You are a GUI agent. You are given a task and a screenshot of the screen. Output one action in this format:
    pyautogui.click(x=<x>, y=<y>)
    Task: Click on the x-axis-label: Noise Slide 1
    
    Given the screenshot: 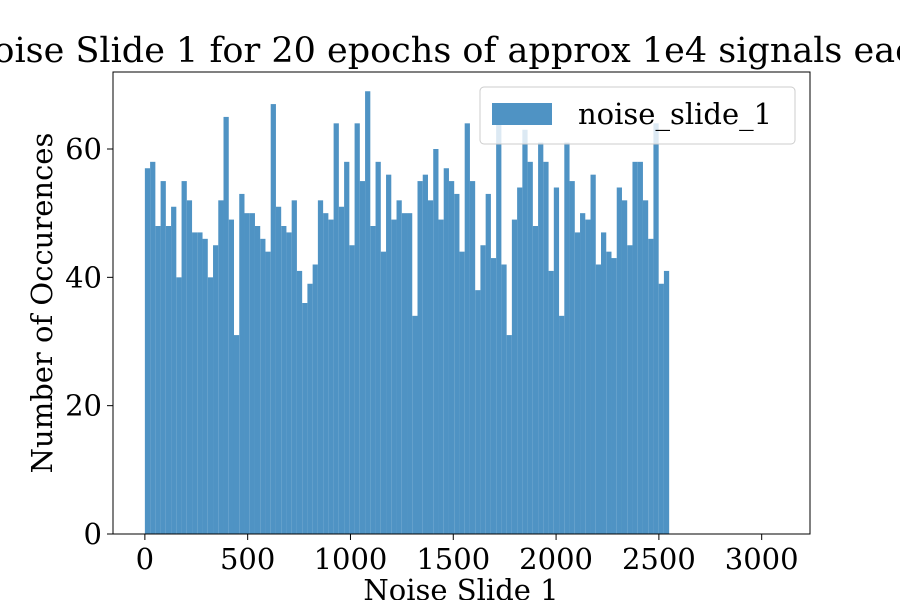 What is the action you would take?
    pyautogui.click(x=460, y=586)
    